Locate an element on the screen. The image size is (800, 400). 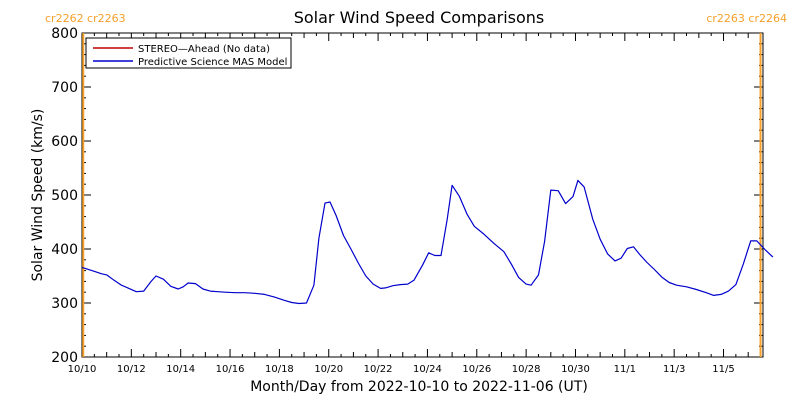
x-tick-label: 10/24 is located at coordinates (427, 369).